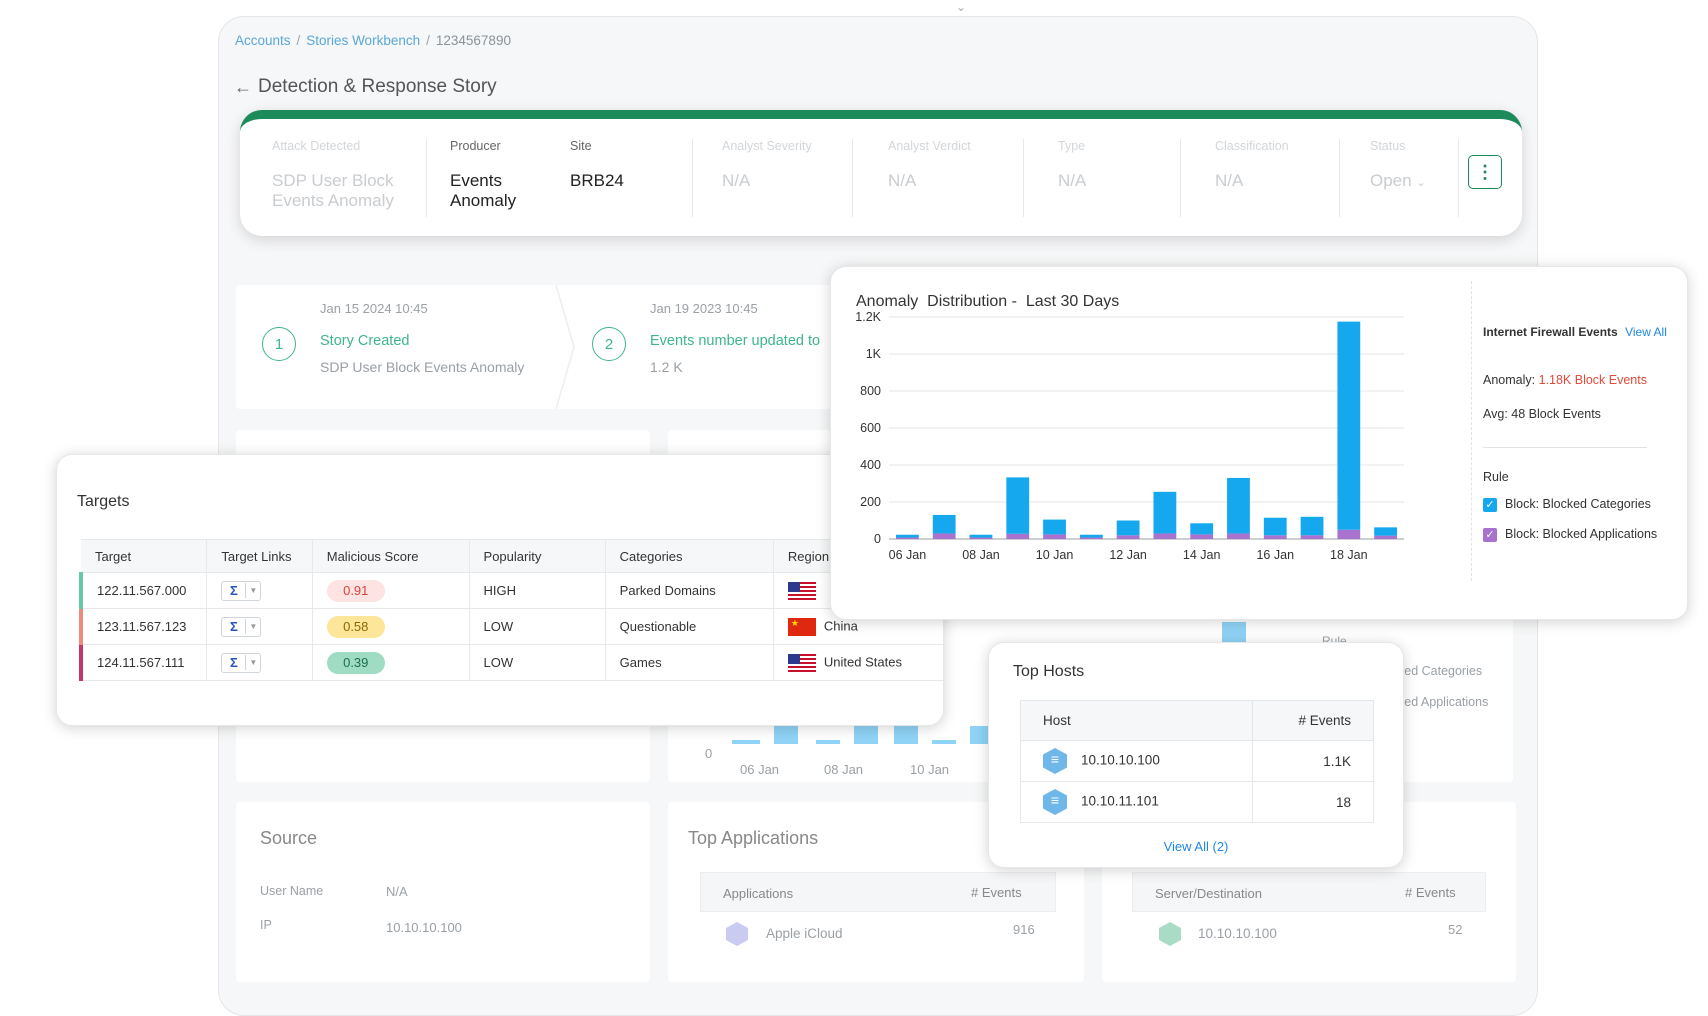 Image resolution: width=1708 pixels, height=1016 pixels. What do you see at coordinates (870, 502) in the screenshot?
I see `y-tick-label: 200` at bounding box center [870, 502].